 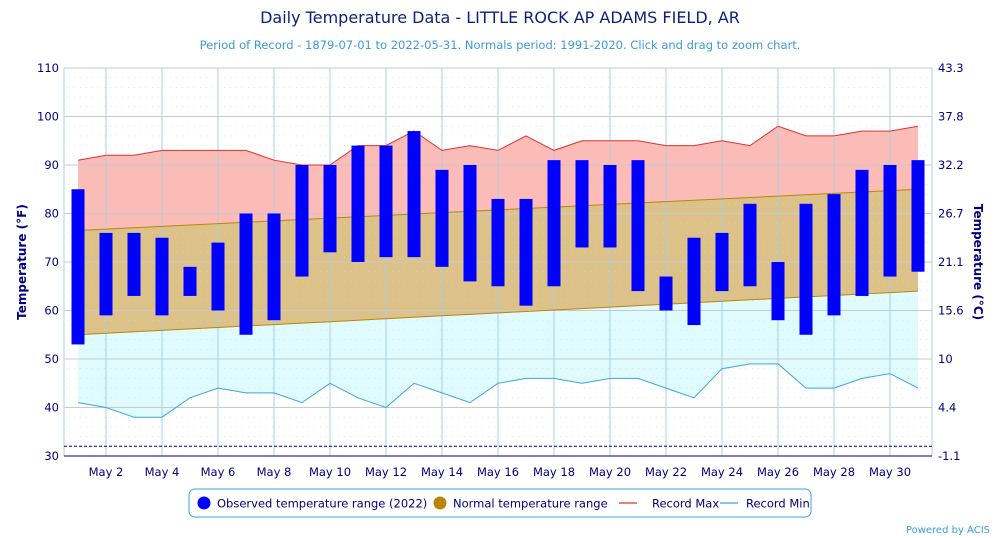 What do you see at coordinates (951, 214) in the screenshot?
I see `y-tick-label-right: 26.7` at bounding box center [951, 214].